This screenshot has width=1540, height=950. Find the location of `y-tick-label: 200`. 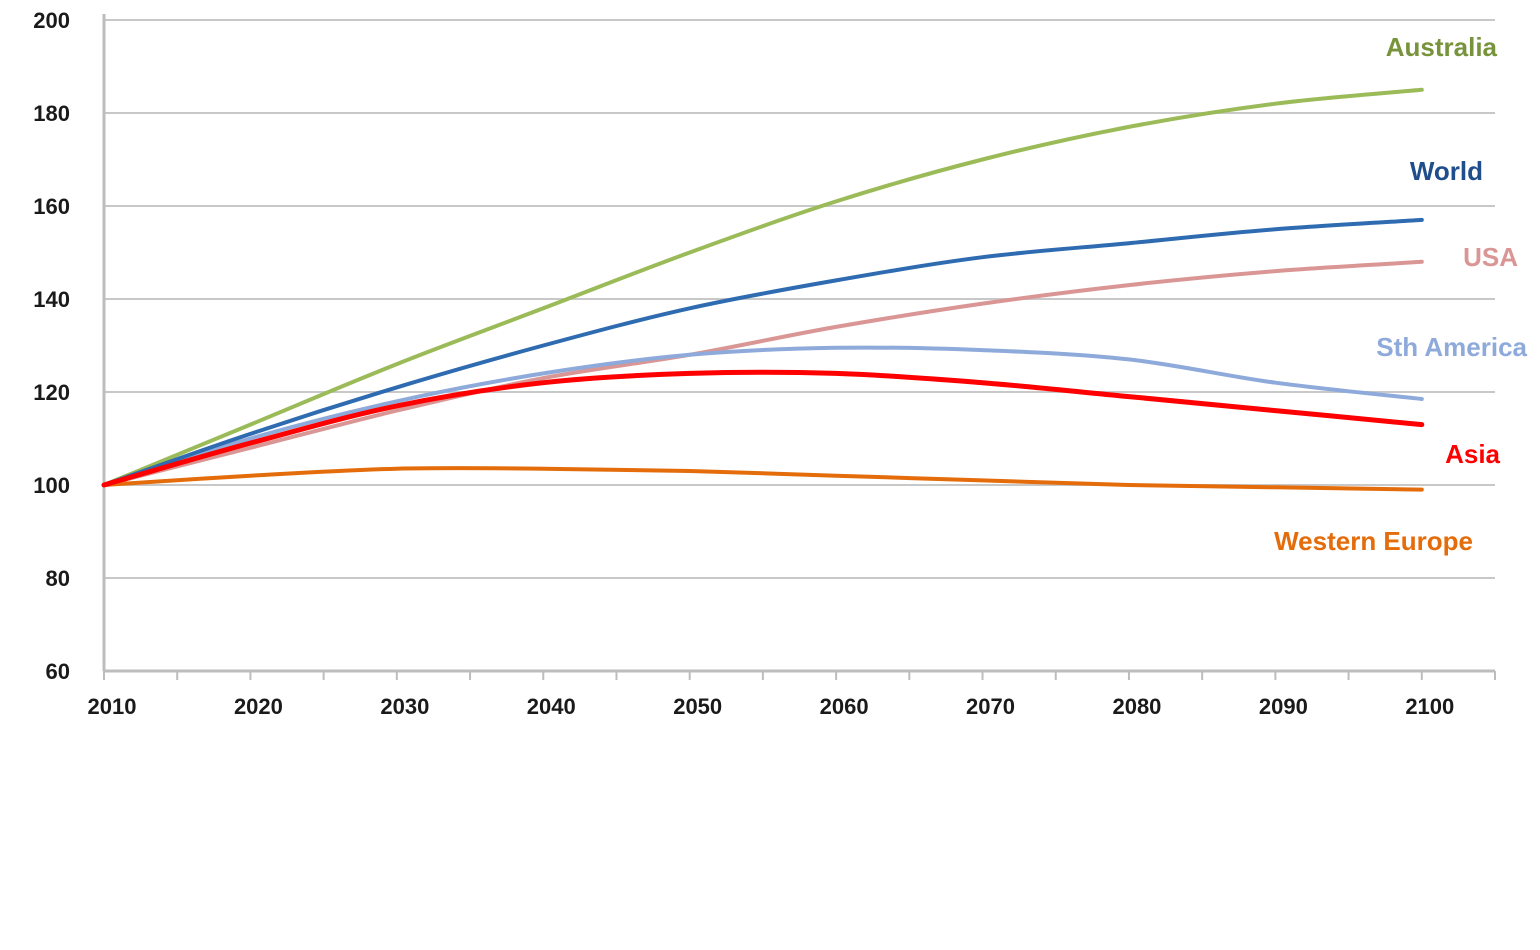

y-tick-label: 200 is located at coordinates (51, 20).